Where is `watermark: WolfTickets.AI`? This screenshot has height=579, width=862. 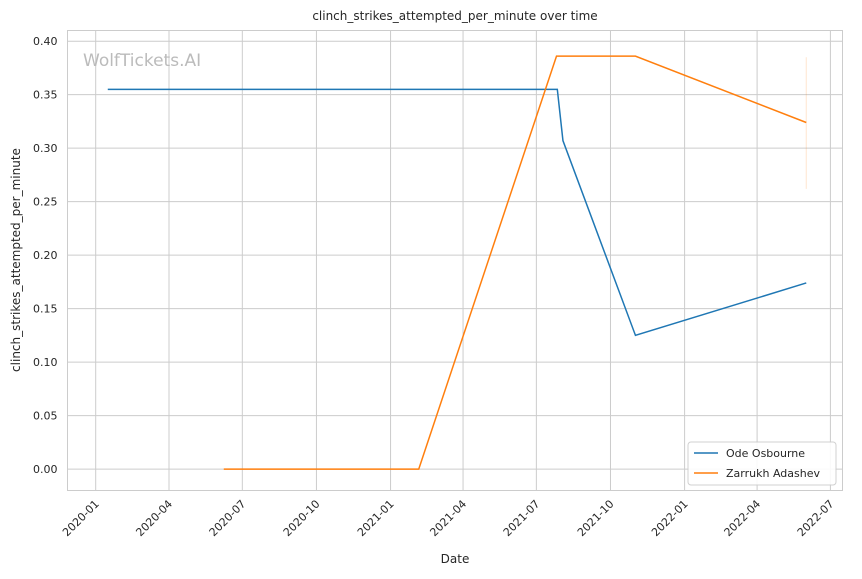
watermark: WolfTickets.AI is located at coordinates (142, 61).